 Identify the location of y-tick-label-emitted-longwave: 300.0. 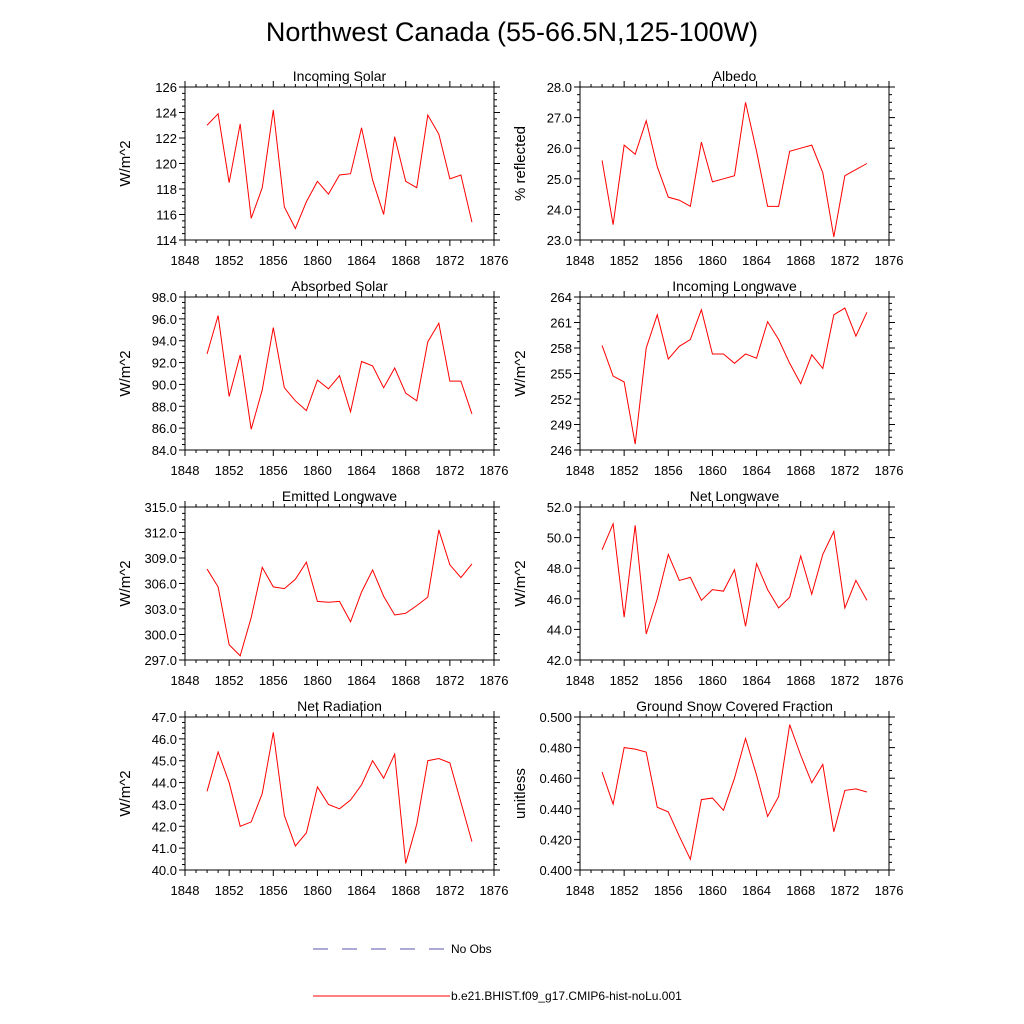
(160, 635).